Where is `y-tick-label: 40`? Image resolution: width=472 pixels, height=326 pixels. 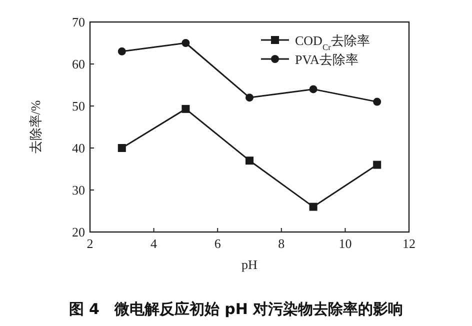 y-tick-label: 40 is located at coordinates (78, 148).